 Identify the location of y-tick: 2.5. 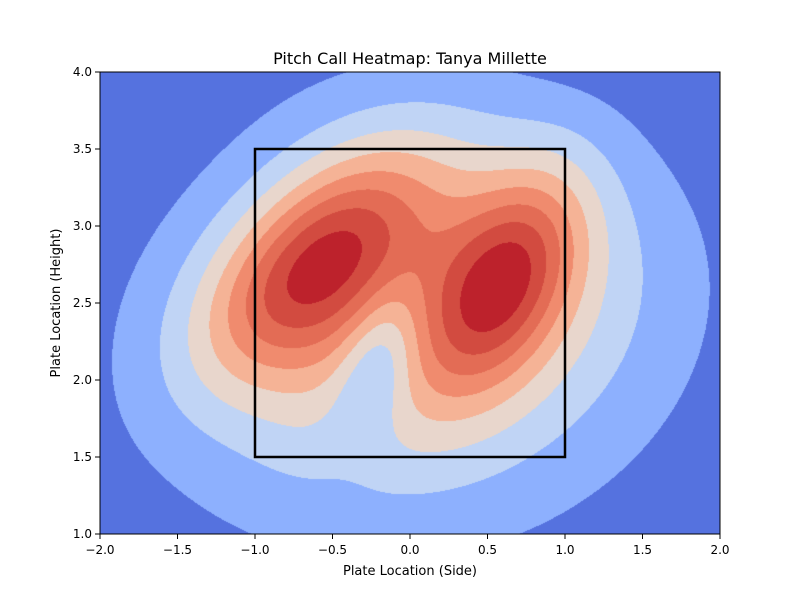
(86, 303).